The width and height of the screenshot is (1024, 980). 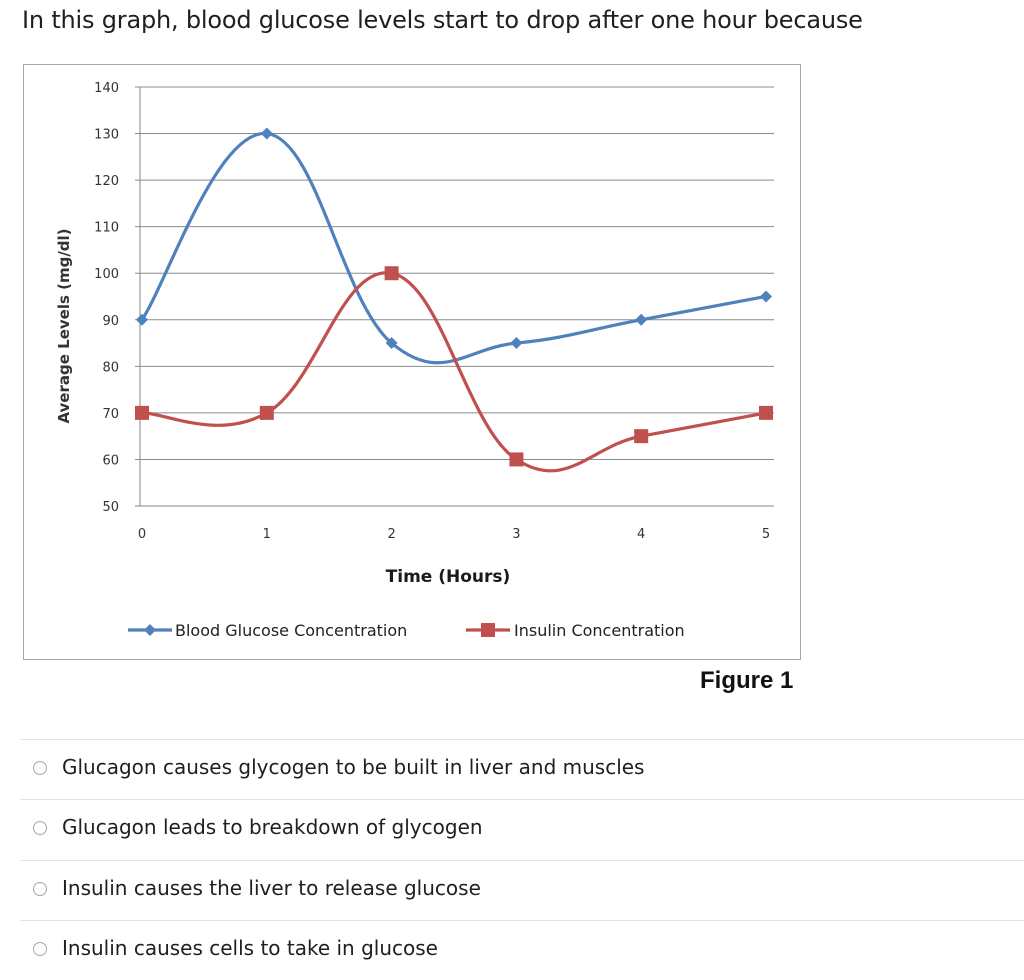 What do you see at coordinates (522, 950) in the screenshot?
I see `answer-option: Insulin causes cells to take in glucose` at bounding box center [522, 950].